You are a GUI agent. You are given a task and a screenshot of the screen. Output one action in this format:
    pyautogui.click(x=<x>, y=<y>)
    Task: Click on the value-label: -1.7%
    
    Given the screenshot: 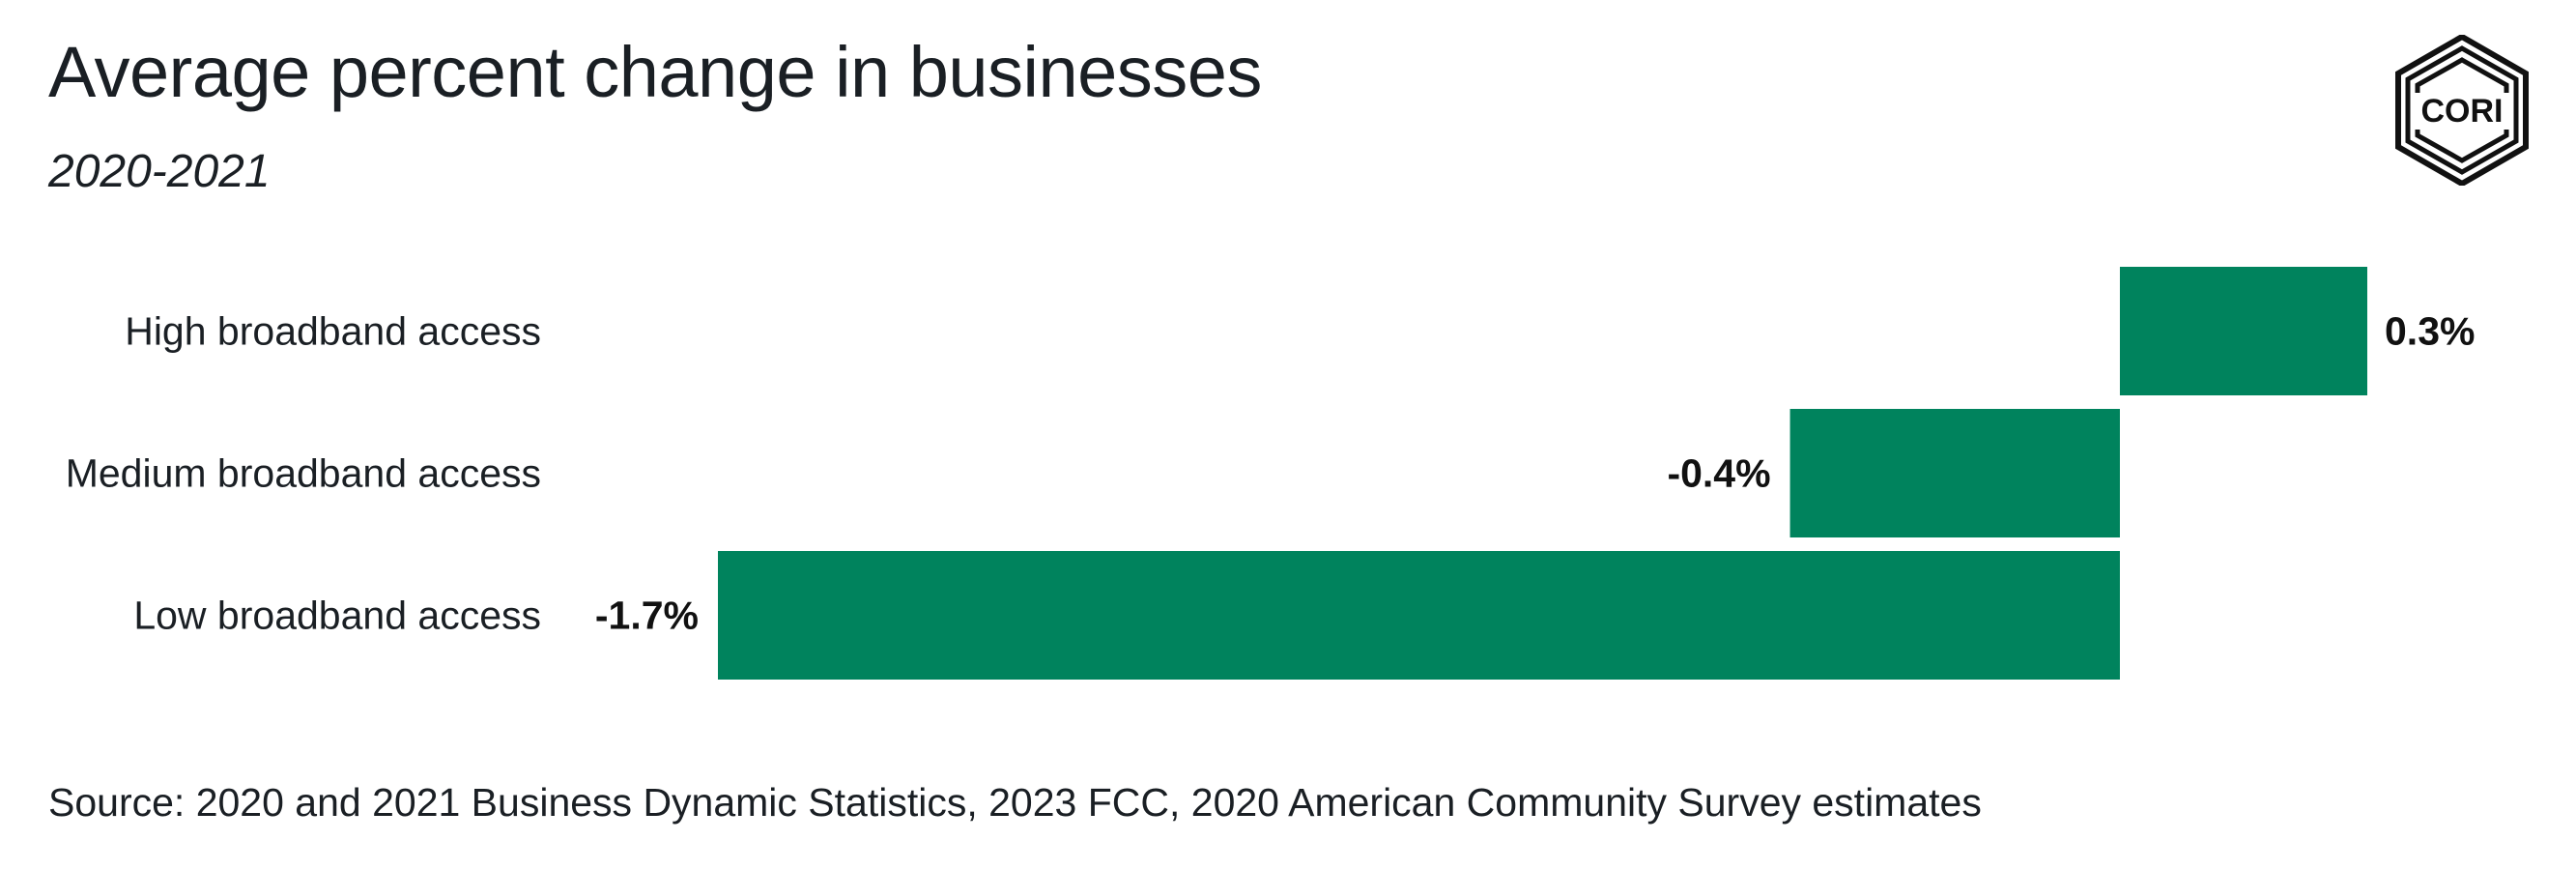 What is the action you would take?
    pyautogui.click(x=647, y=616)
    